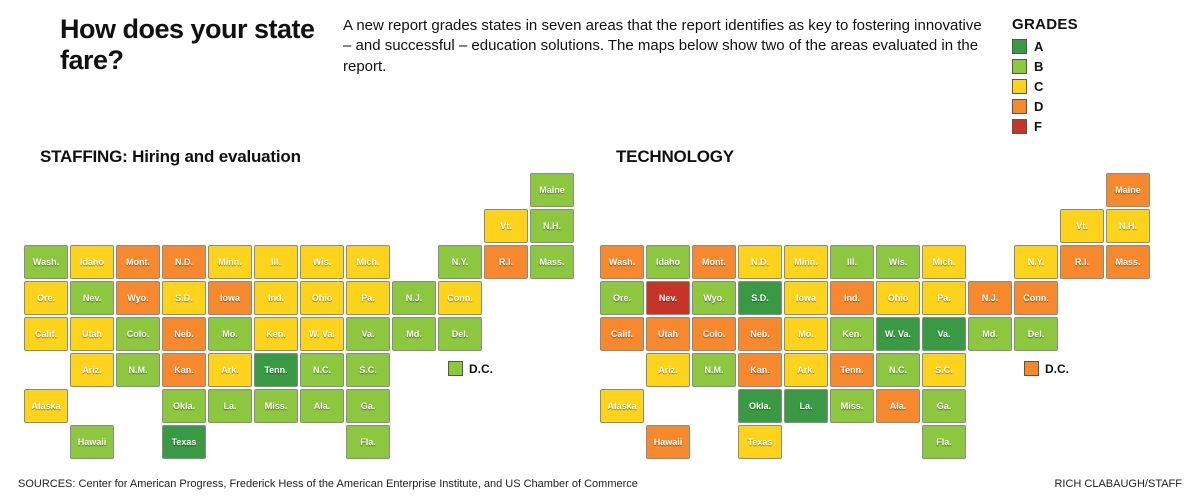 This screenshot has height=498, width=1200. What do you see at coordinates (1039, 46) in the screenshot?
I see `legend-grade-label: A` at bounding box center [1039, 46].